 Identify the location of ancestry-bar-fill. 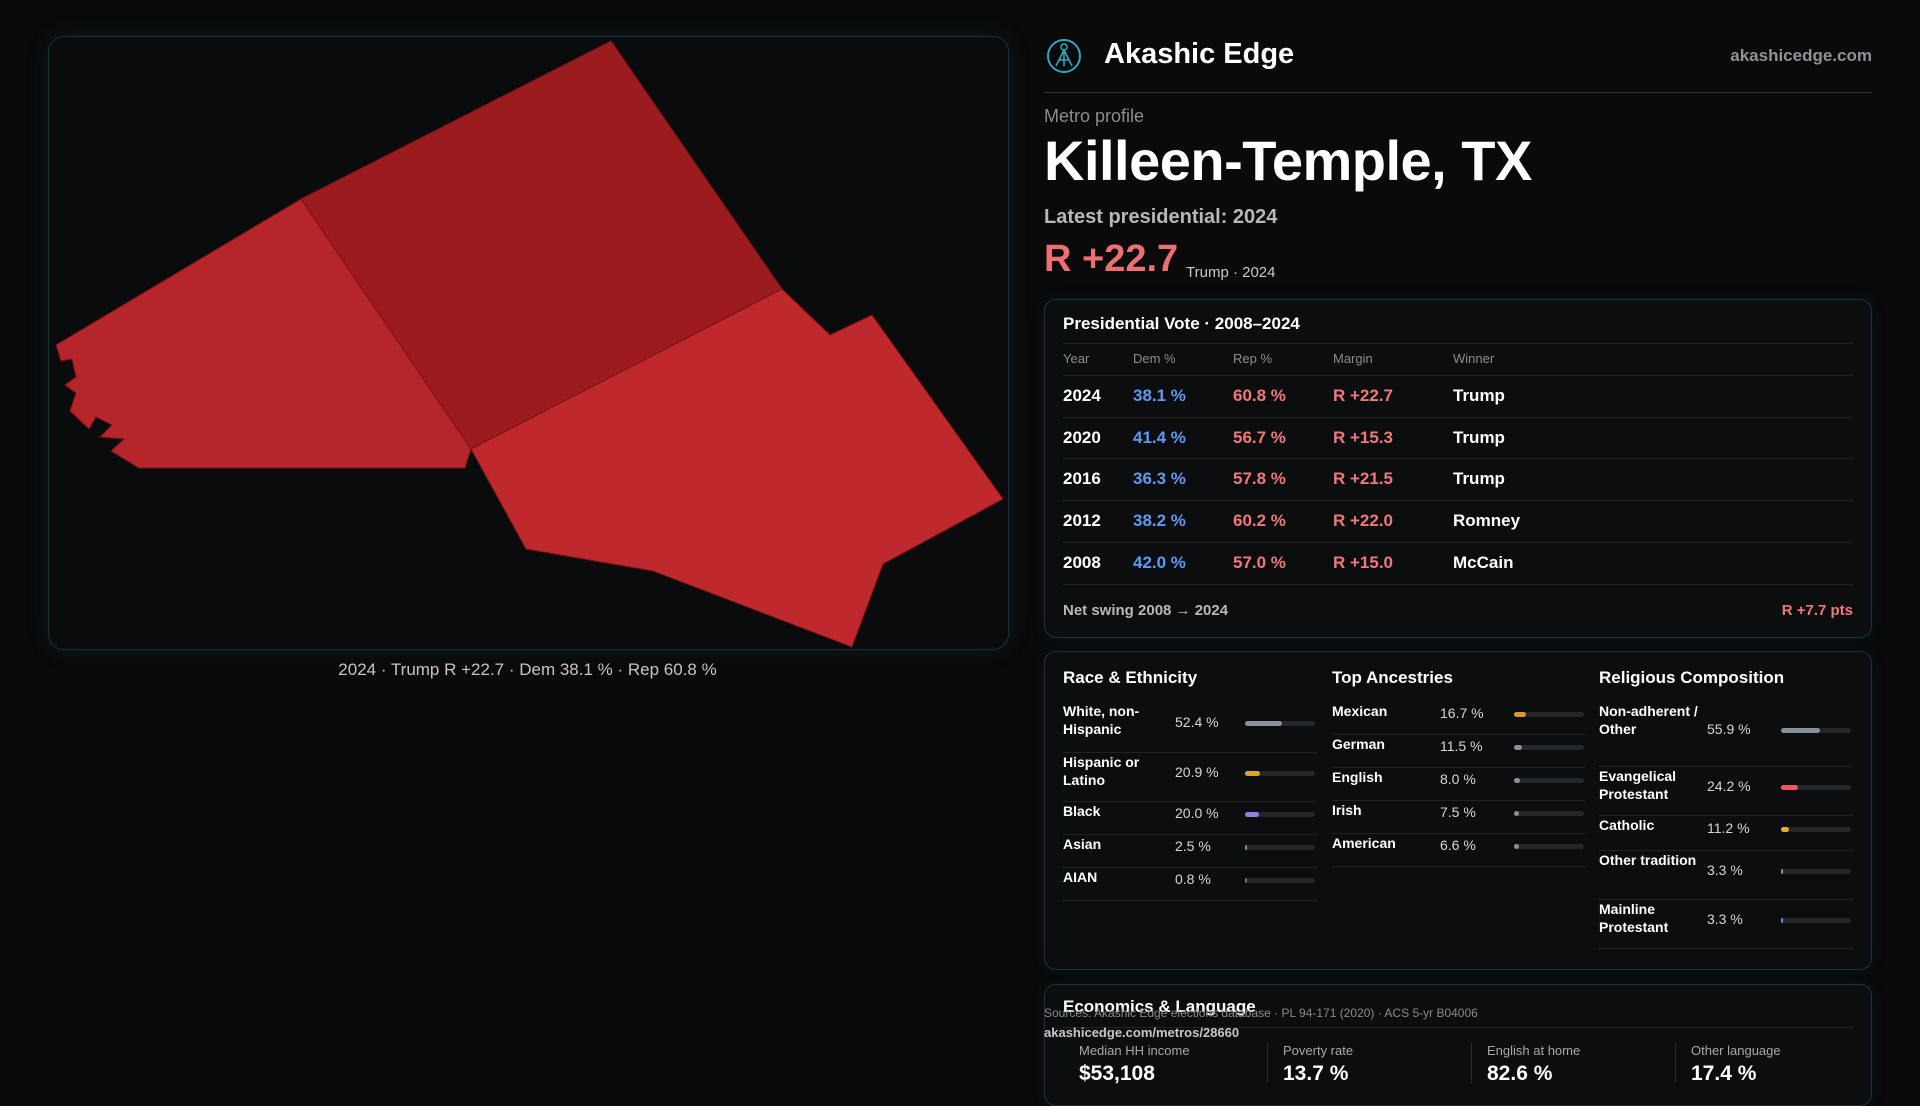
(1516, 846).